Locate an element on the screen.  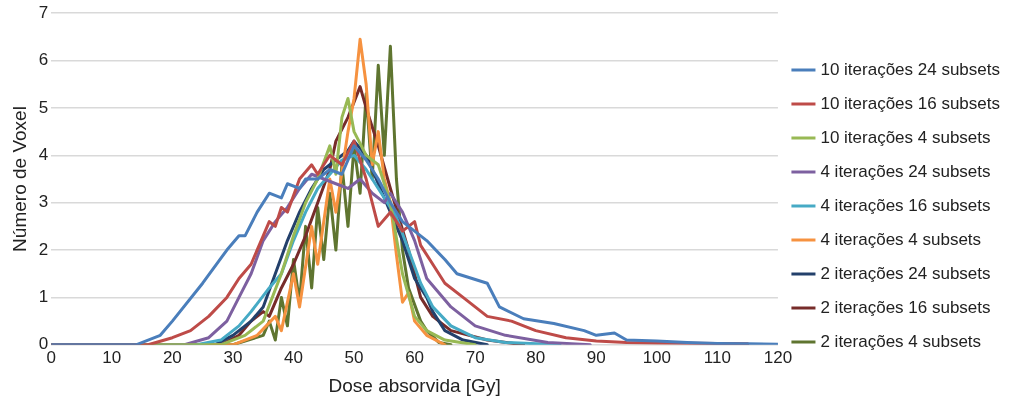
x-tick-label: 10 is located at coordinates (112, 357).